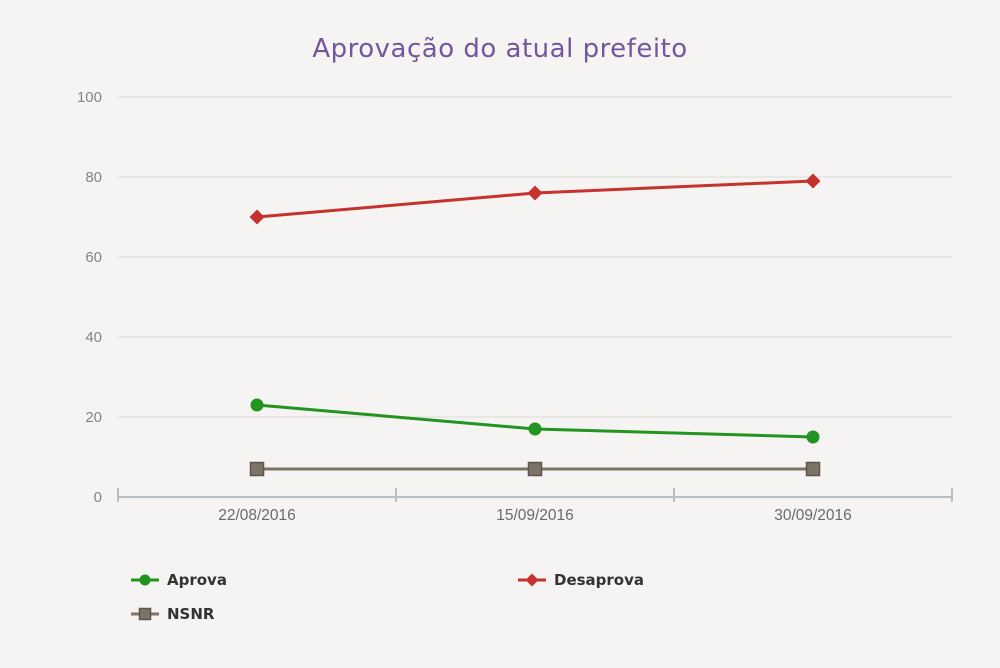  What do you see at coordinates (93, 257) in the screenshot?
I see `y-axis-tick-label-60: 60` at bounding box center [93, 257].